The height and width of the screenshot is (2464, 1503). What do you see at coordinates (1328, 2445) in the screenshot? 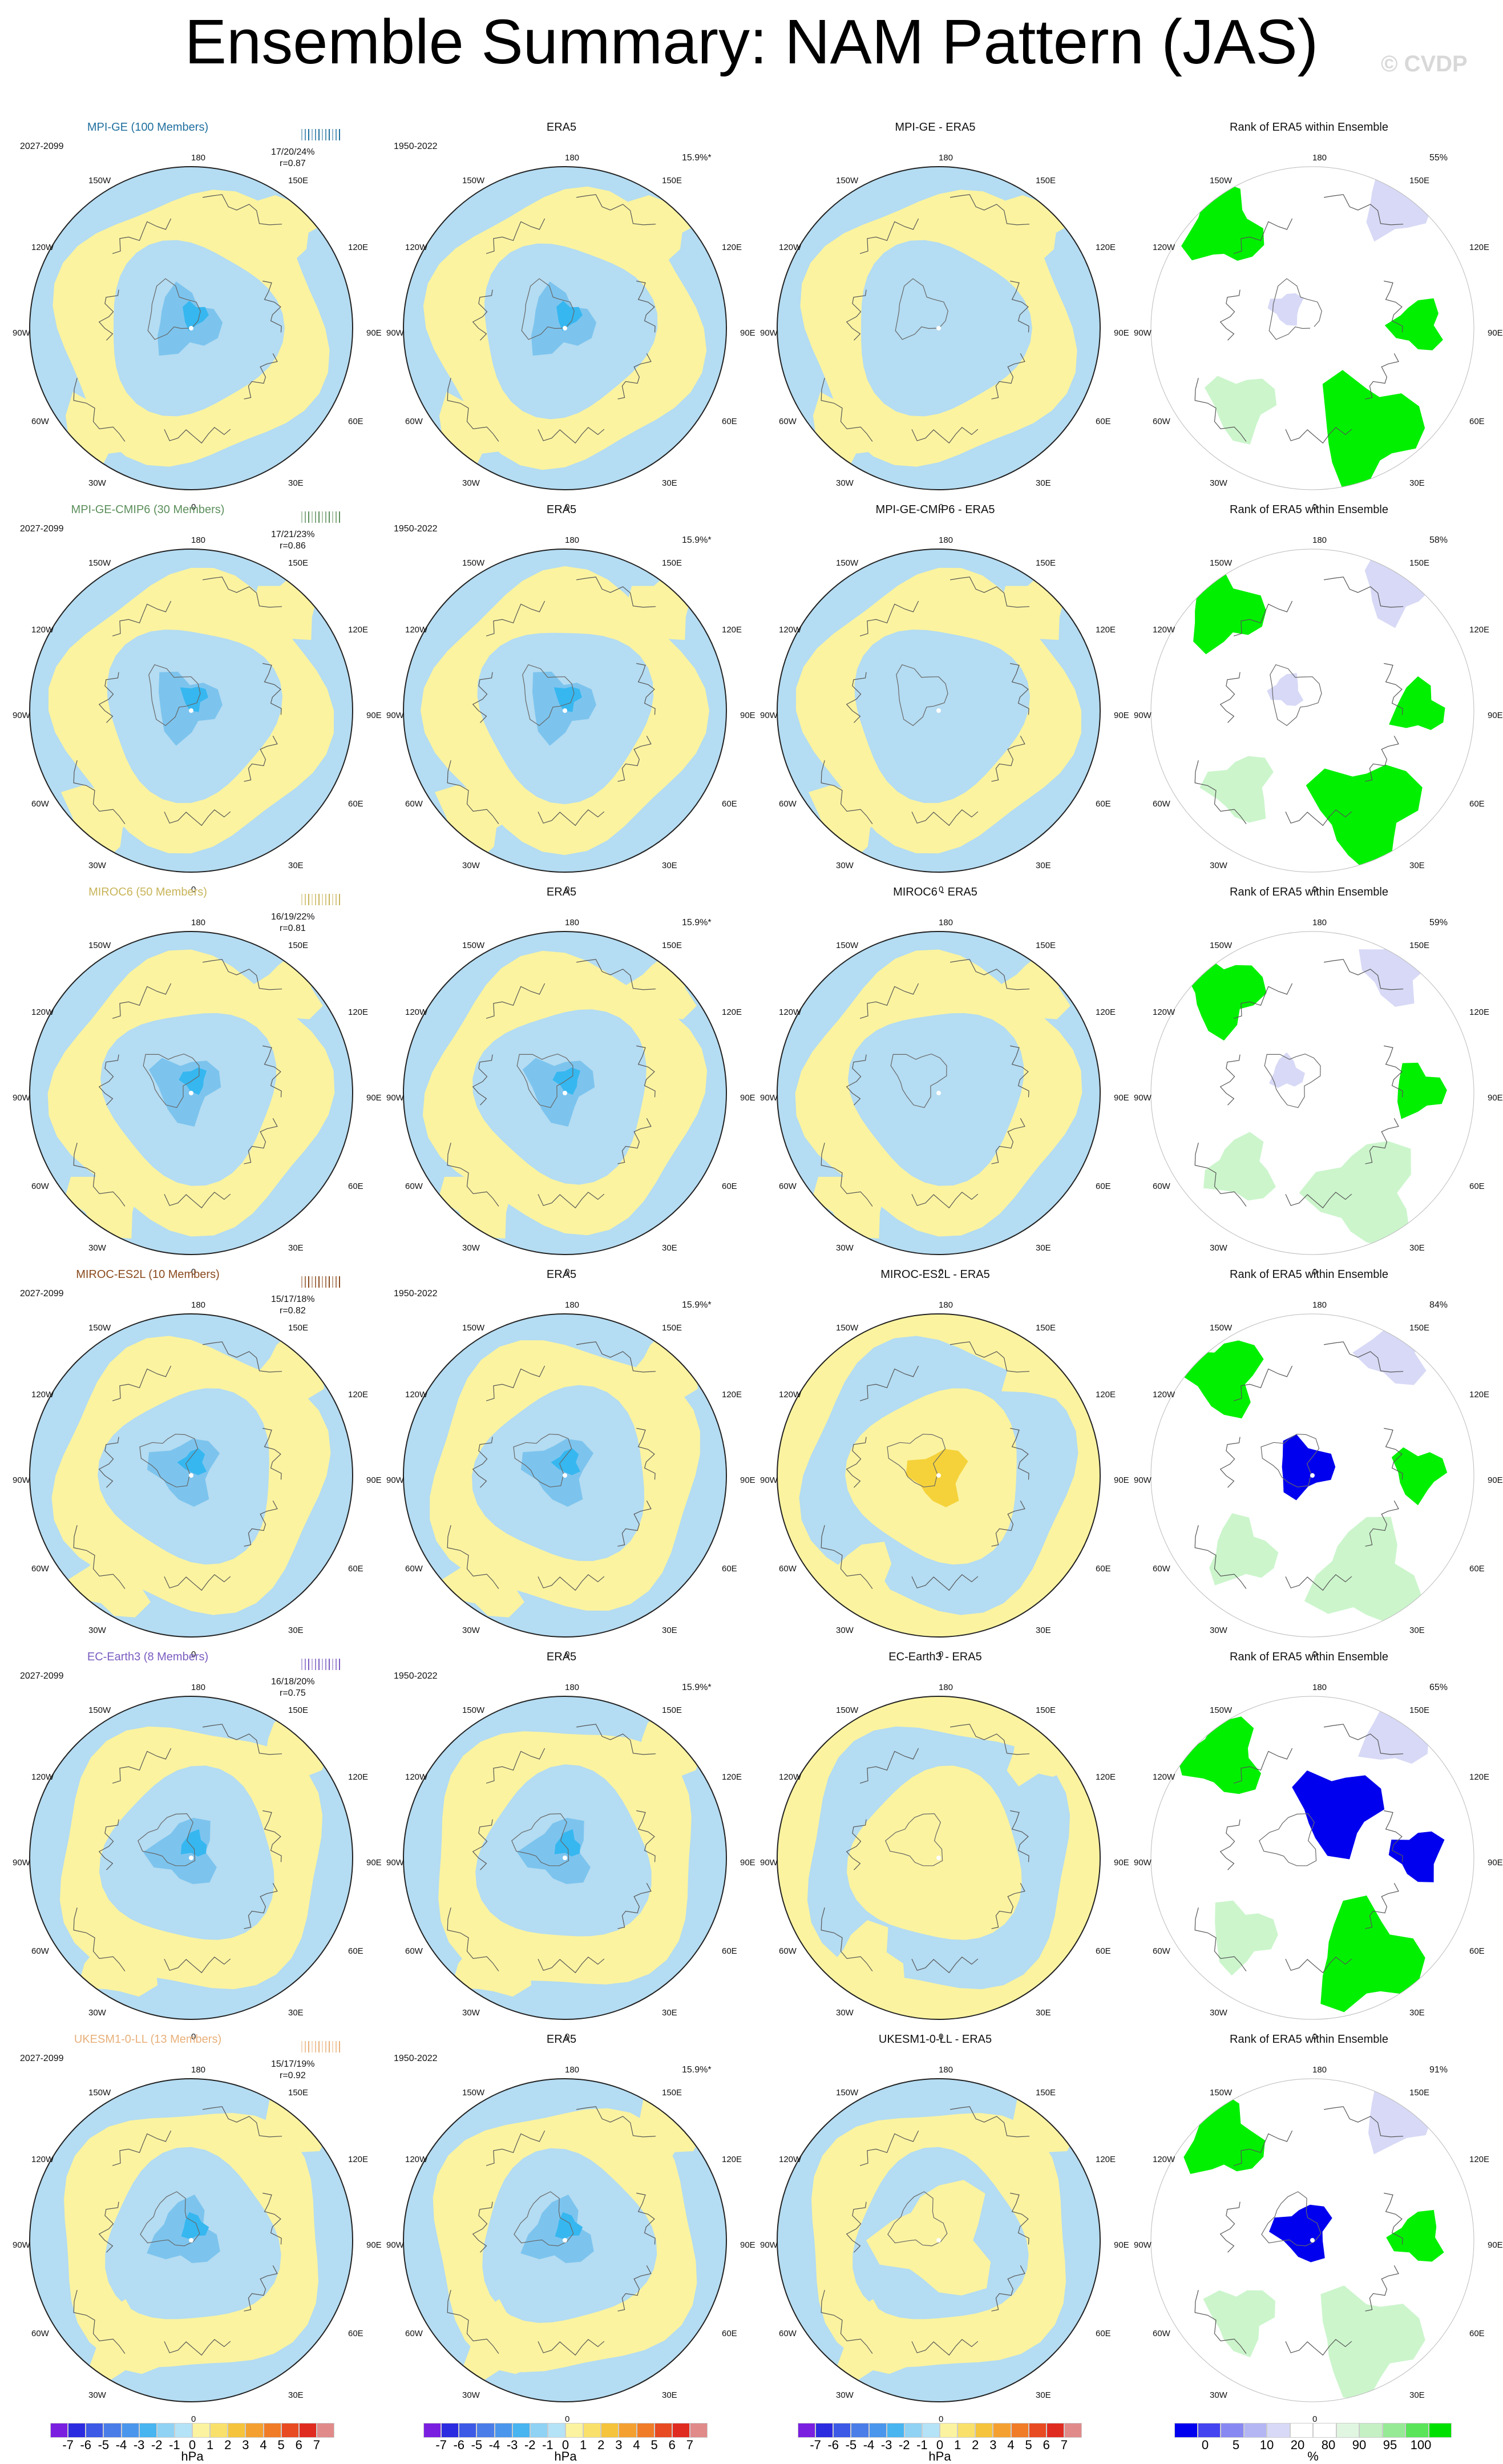
I see `colorbar-tick-label: 80` at bounding box center [1328, 2445].